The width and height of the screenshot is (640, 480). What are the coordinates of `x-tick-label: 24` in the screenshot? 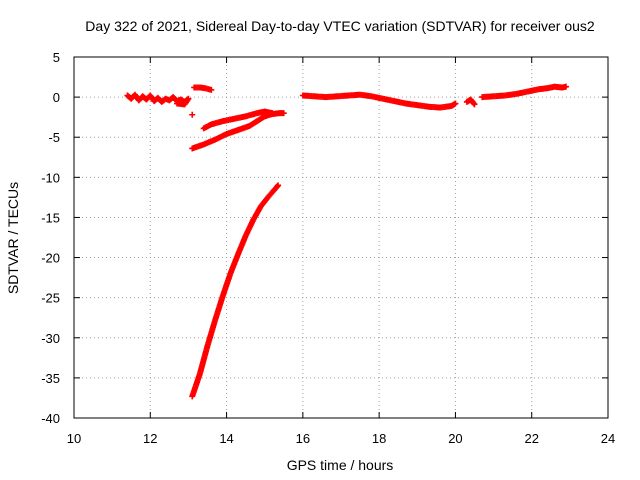 It's located at (608, 438).